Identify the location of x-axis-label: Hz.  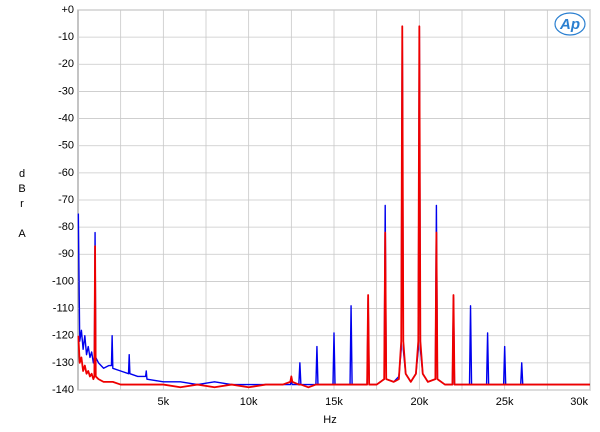
(329, 420).